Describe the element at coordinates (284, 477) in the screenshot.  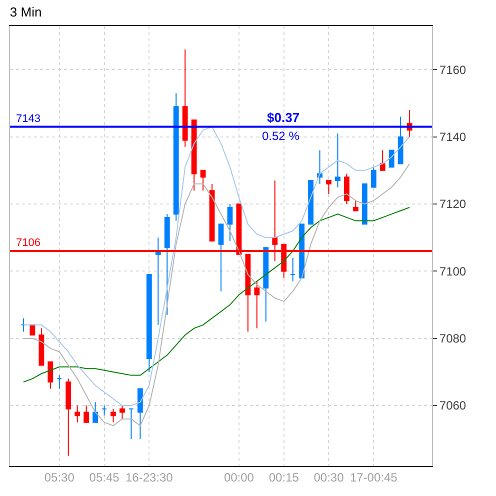
I see `x-tick-label: 00:15` at that location.